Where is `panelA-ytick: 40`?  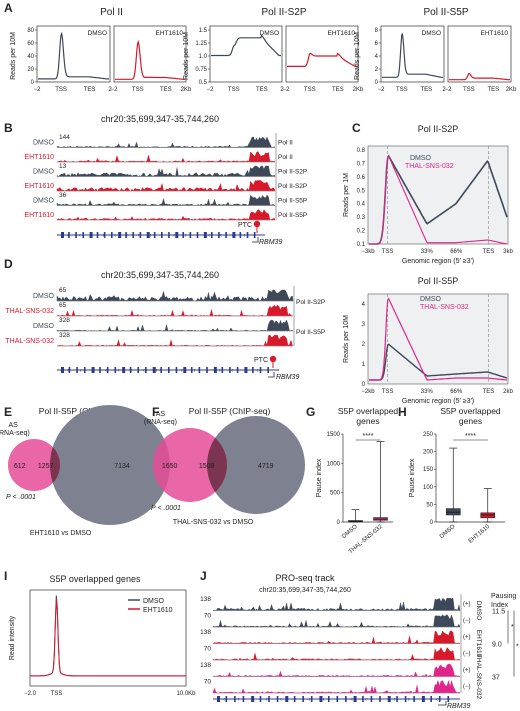
panelA-ytick: 40 is located at coordinates (30, 57).